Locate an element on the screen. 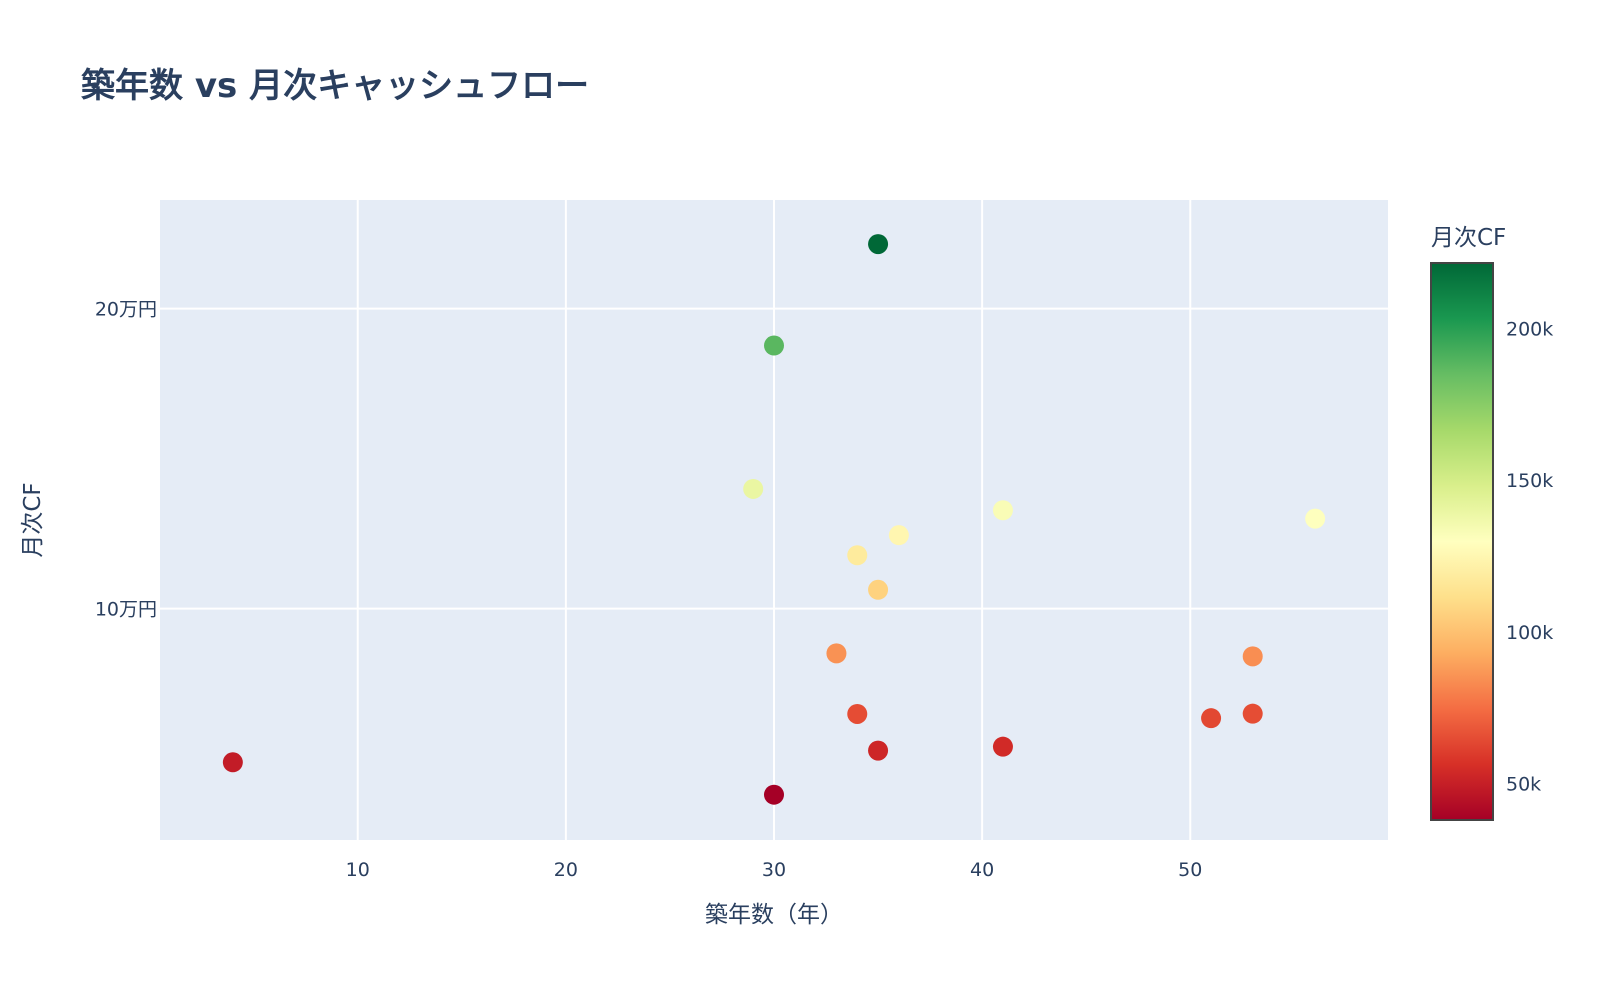  colorbar: 月次CF 50k 100k 150k 200k is located at coordinates (1491, 523).